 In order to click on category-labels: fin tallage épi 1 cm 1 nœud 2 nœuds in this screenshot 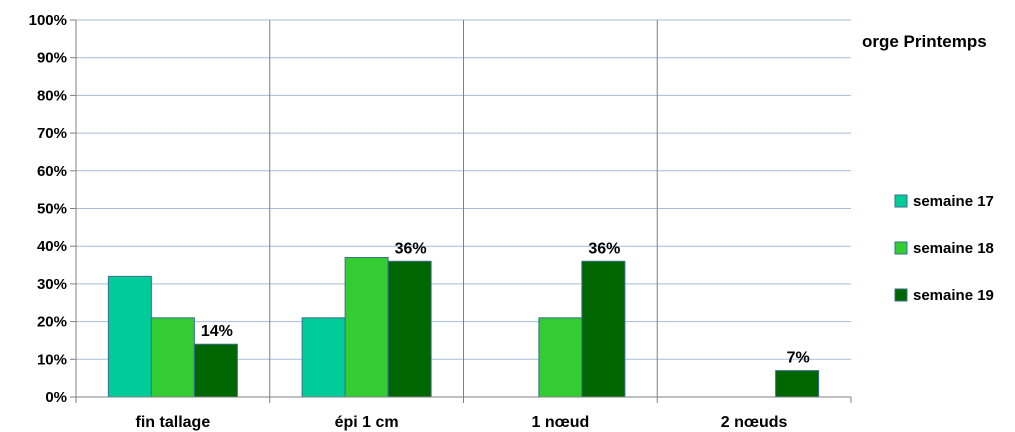, I will do `click(462, 422)`.